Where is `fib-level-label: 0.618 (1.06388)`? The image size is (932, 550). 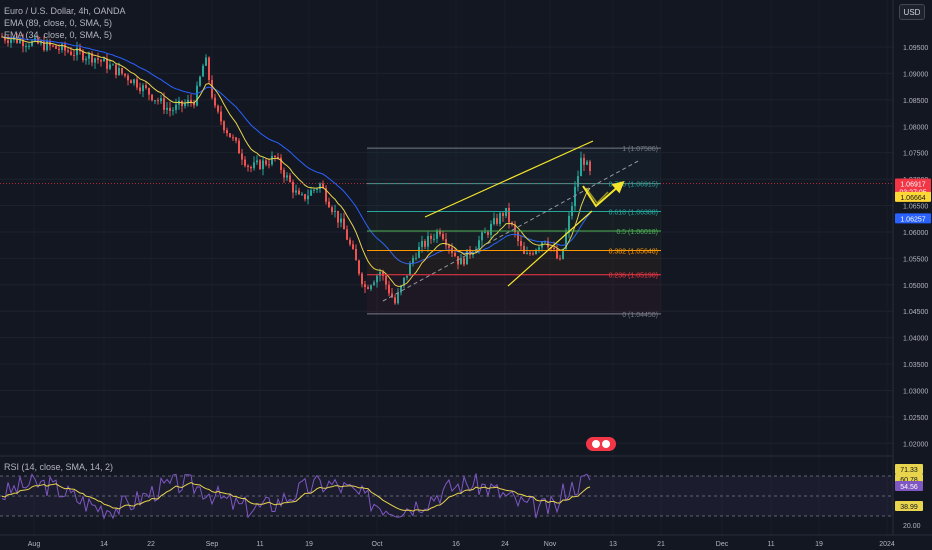
fib-level-label: 0.618 (1.06388) is located at coordinates (633, 212).